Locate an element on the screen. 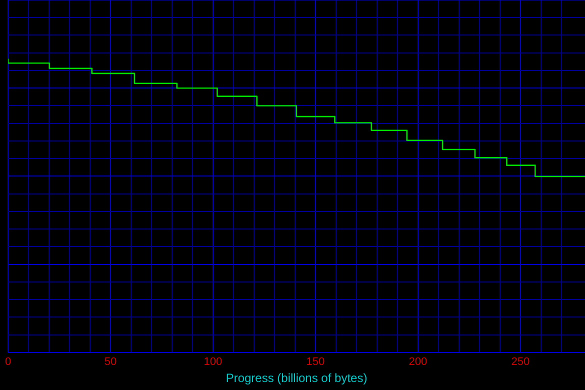 Image resolution: width=585 pixels, height=390 pixels. x-tick-label: 150 is located at coordinates (315, 362).